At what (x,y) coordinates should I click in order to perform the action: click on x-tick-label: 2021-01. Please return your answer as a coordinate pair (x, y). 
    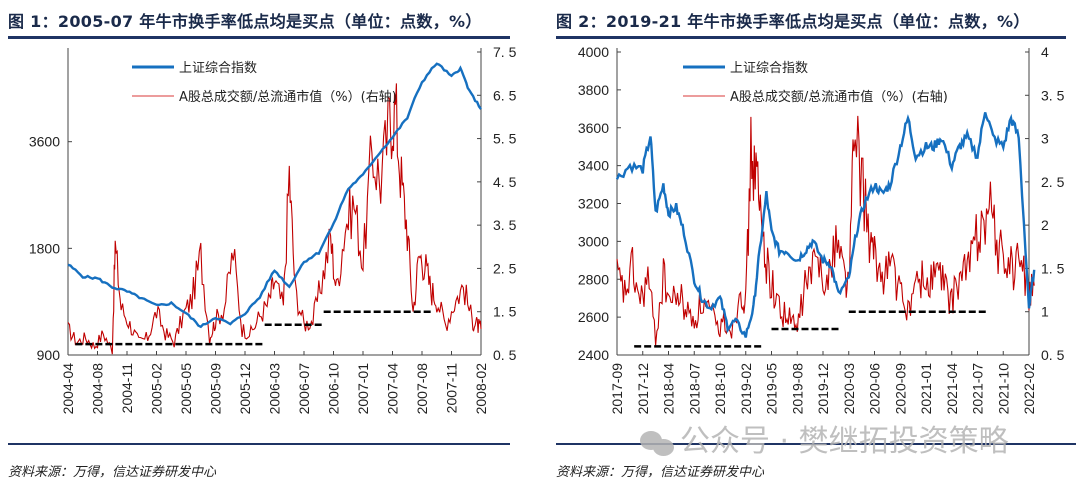
    Looking at the image, I should click on (926, 389).